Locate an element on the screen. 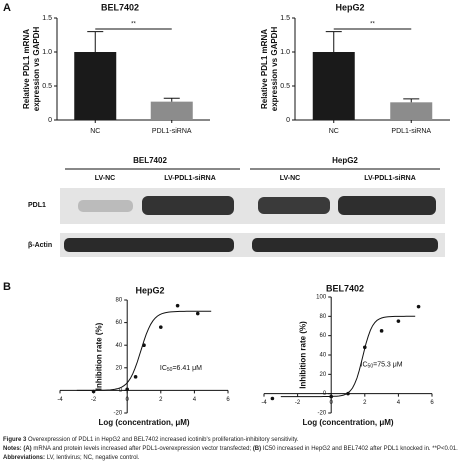 The image size is (474, 476). caption-b: (B) is located at coordinates (257, 449).